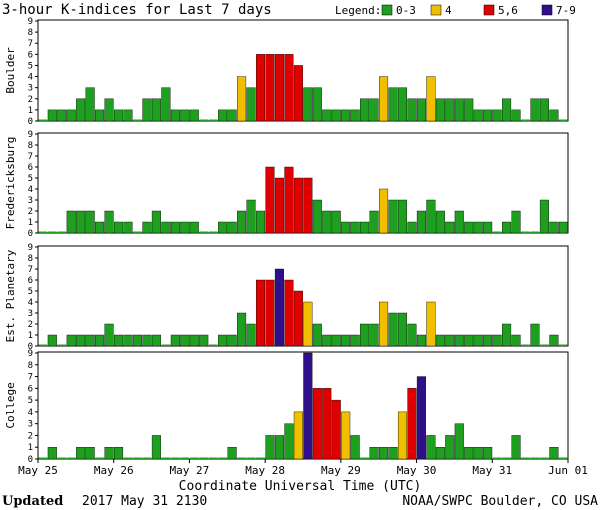 This screenshot has width=600, height=510. Describe the element at coordinates (30, 366) in the screenshot. I see `y-tick-label: 8` at that location.